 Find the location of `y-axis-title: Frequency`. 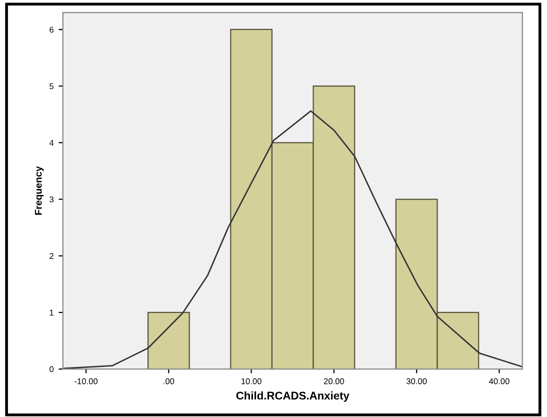

y-axis-title: Frequency is located at coordinates (39, 190).